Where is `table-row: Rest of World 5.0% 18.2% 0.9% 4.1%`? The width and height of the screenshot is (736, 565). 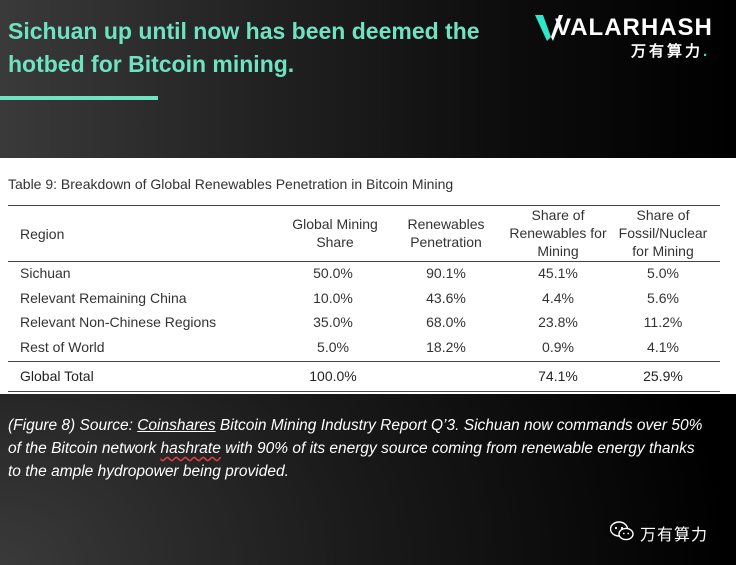
table-row: Rest of World 5.0% 18.2% 0.9% 4.1% is located at coordinates (364, 346).